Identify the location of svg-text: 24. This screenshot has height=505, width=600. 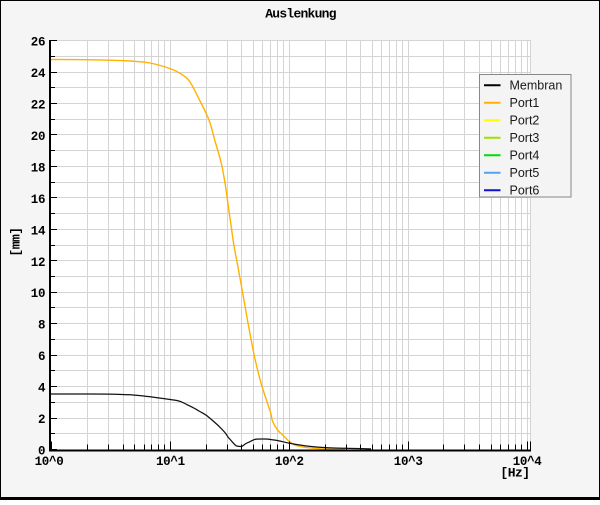
(38, 74).